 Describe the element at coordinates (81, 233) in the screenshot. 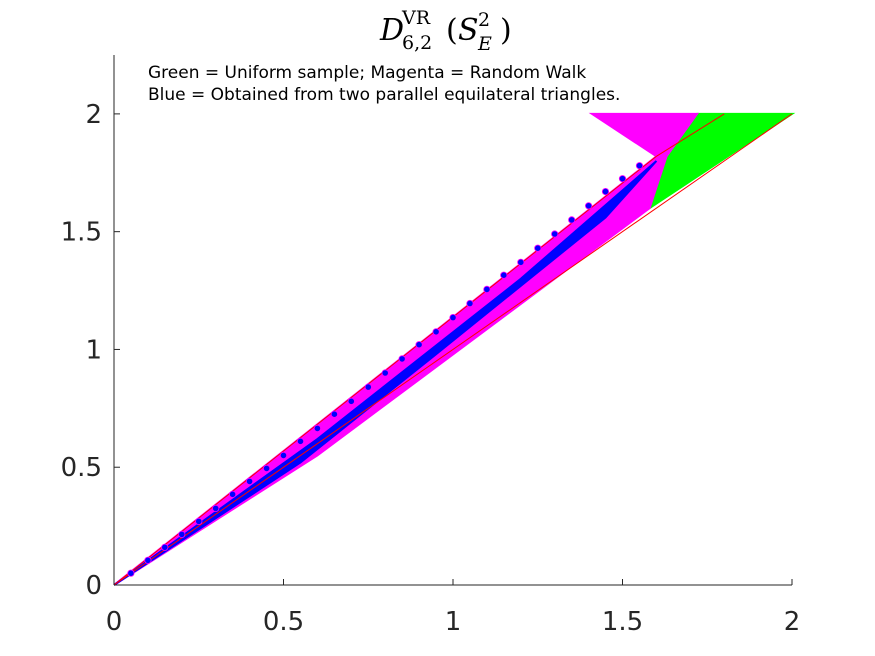

I see `y-tick-label-3: 1.5` at that location.